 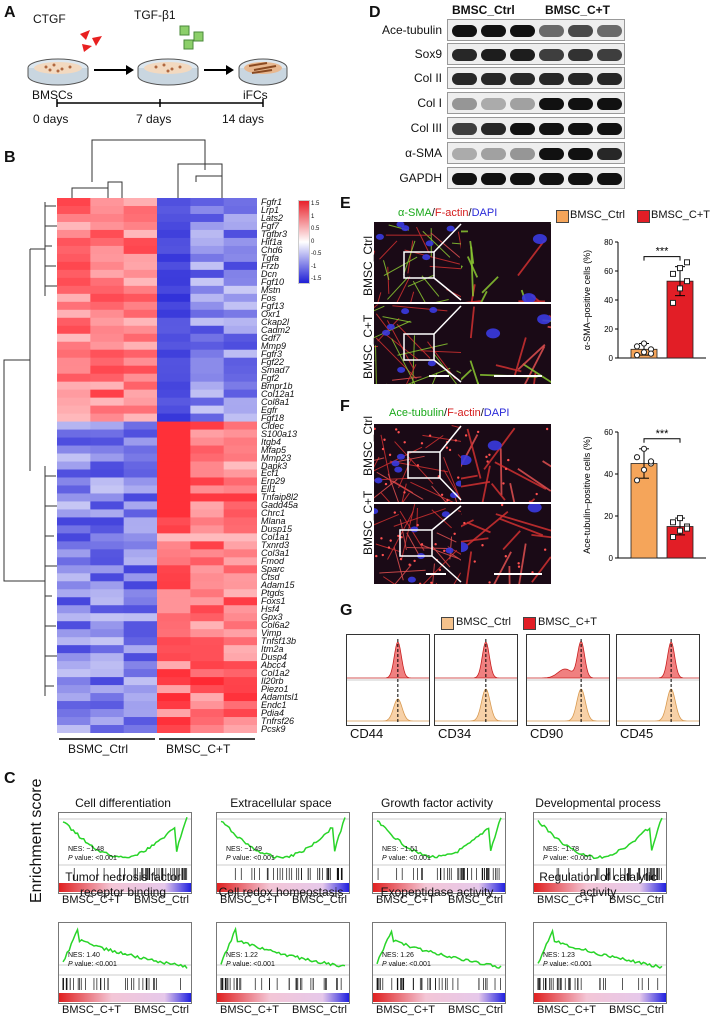 What do you see at coordinates (569, 858) in the screenshot?
I see `gsea-pvalue-text: value: <0.001` at bounding box center [569, 858].